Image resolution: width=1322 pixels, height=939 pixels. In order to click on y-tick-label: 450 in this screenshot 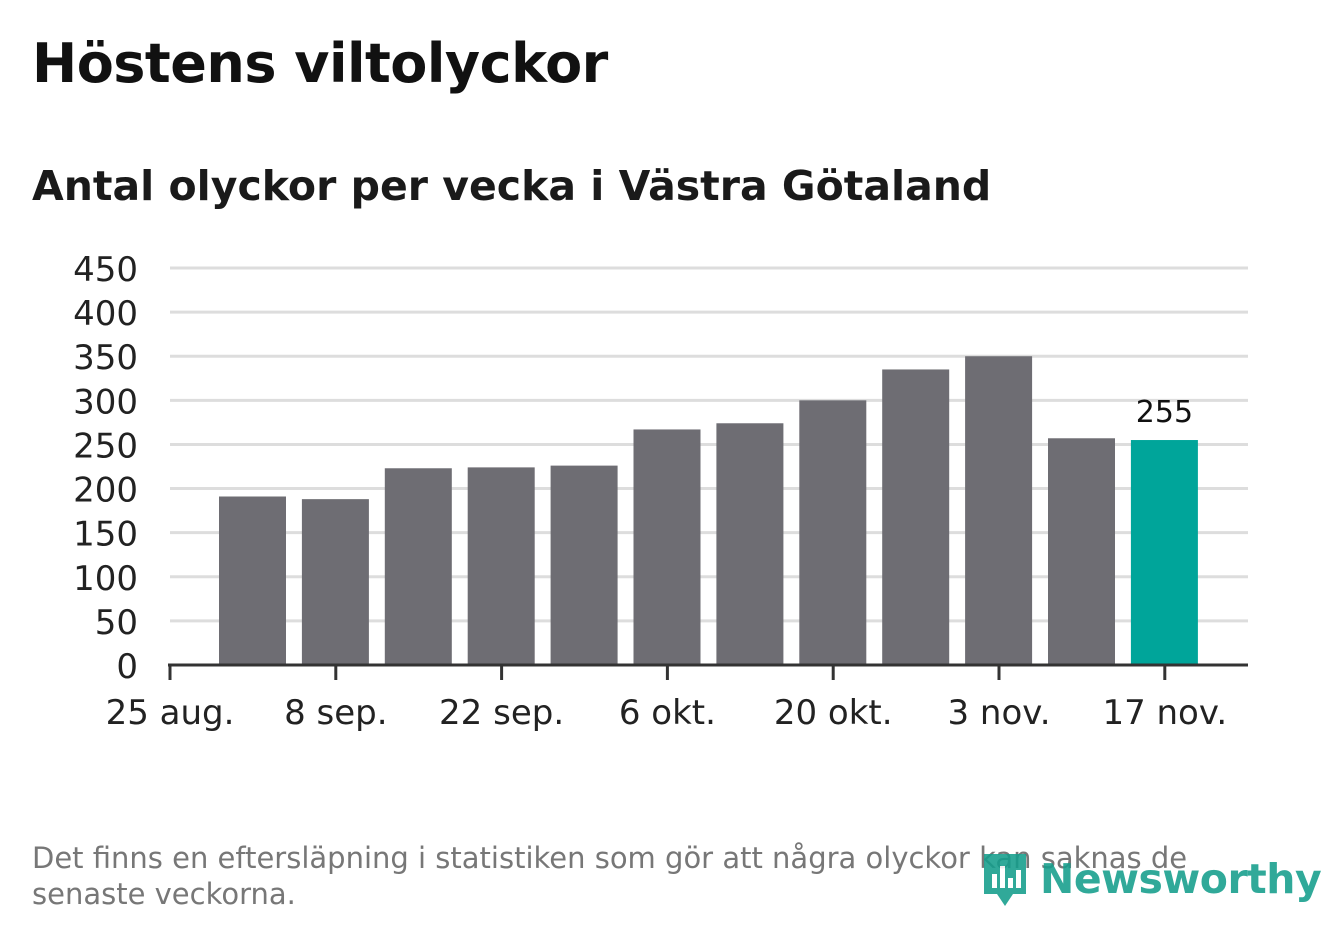, I will do `click(105, 270)`.